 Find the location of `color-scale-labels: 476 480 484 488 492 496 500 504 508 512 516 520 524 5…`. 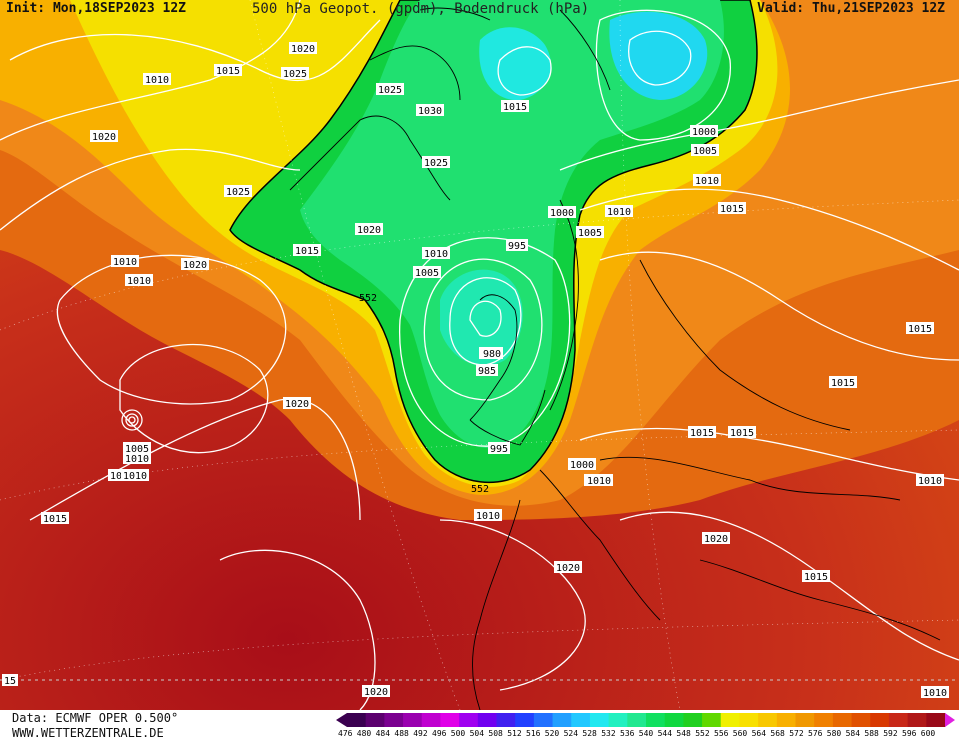

color-scale-labels: 476 480 484 488 492 496 500 504 508 512 516 520 524 5… is located at coordinates (648, 735).